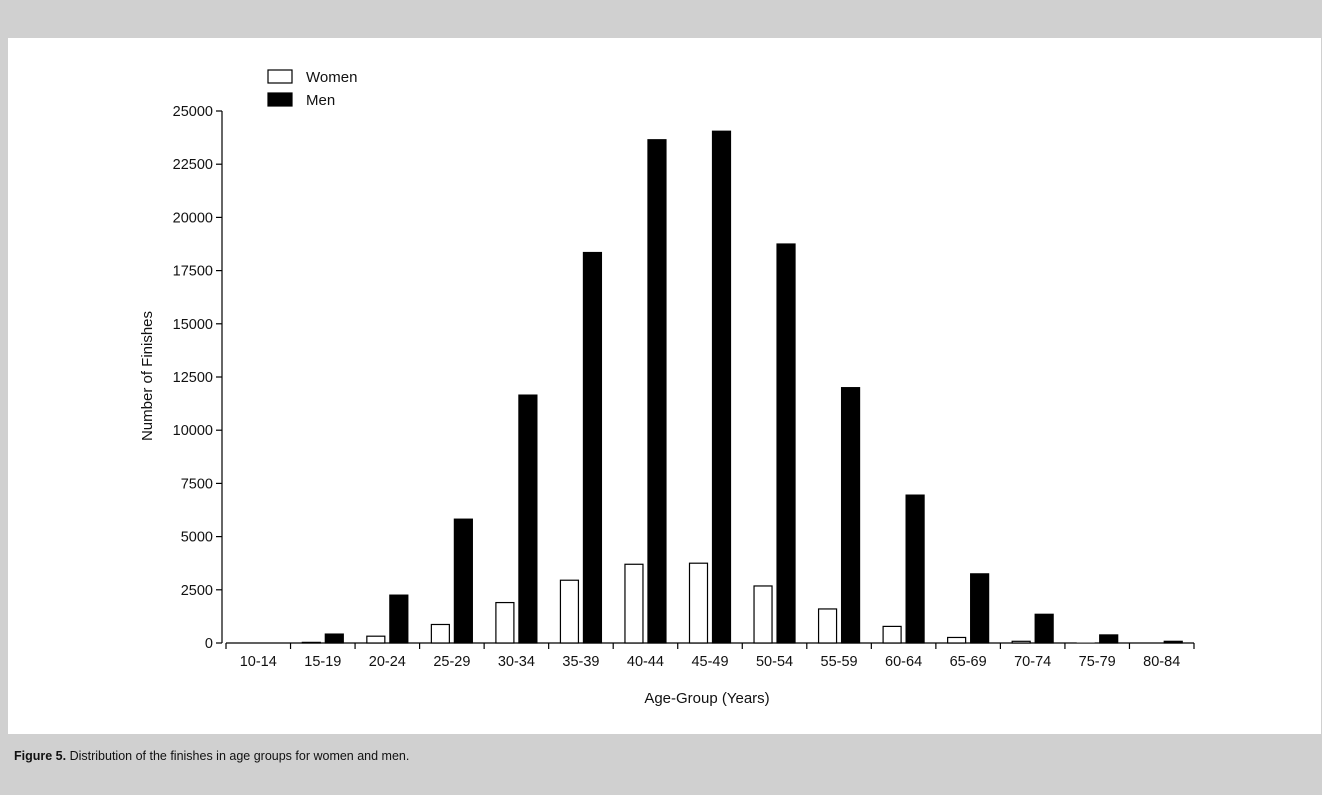  I want to click on y-tick-label: 15000, so click(193, 325).